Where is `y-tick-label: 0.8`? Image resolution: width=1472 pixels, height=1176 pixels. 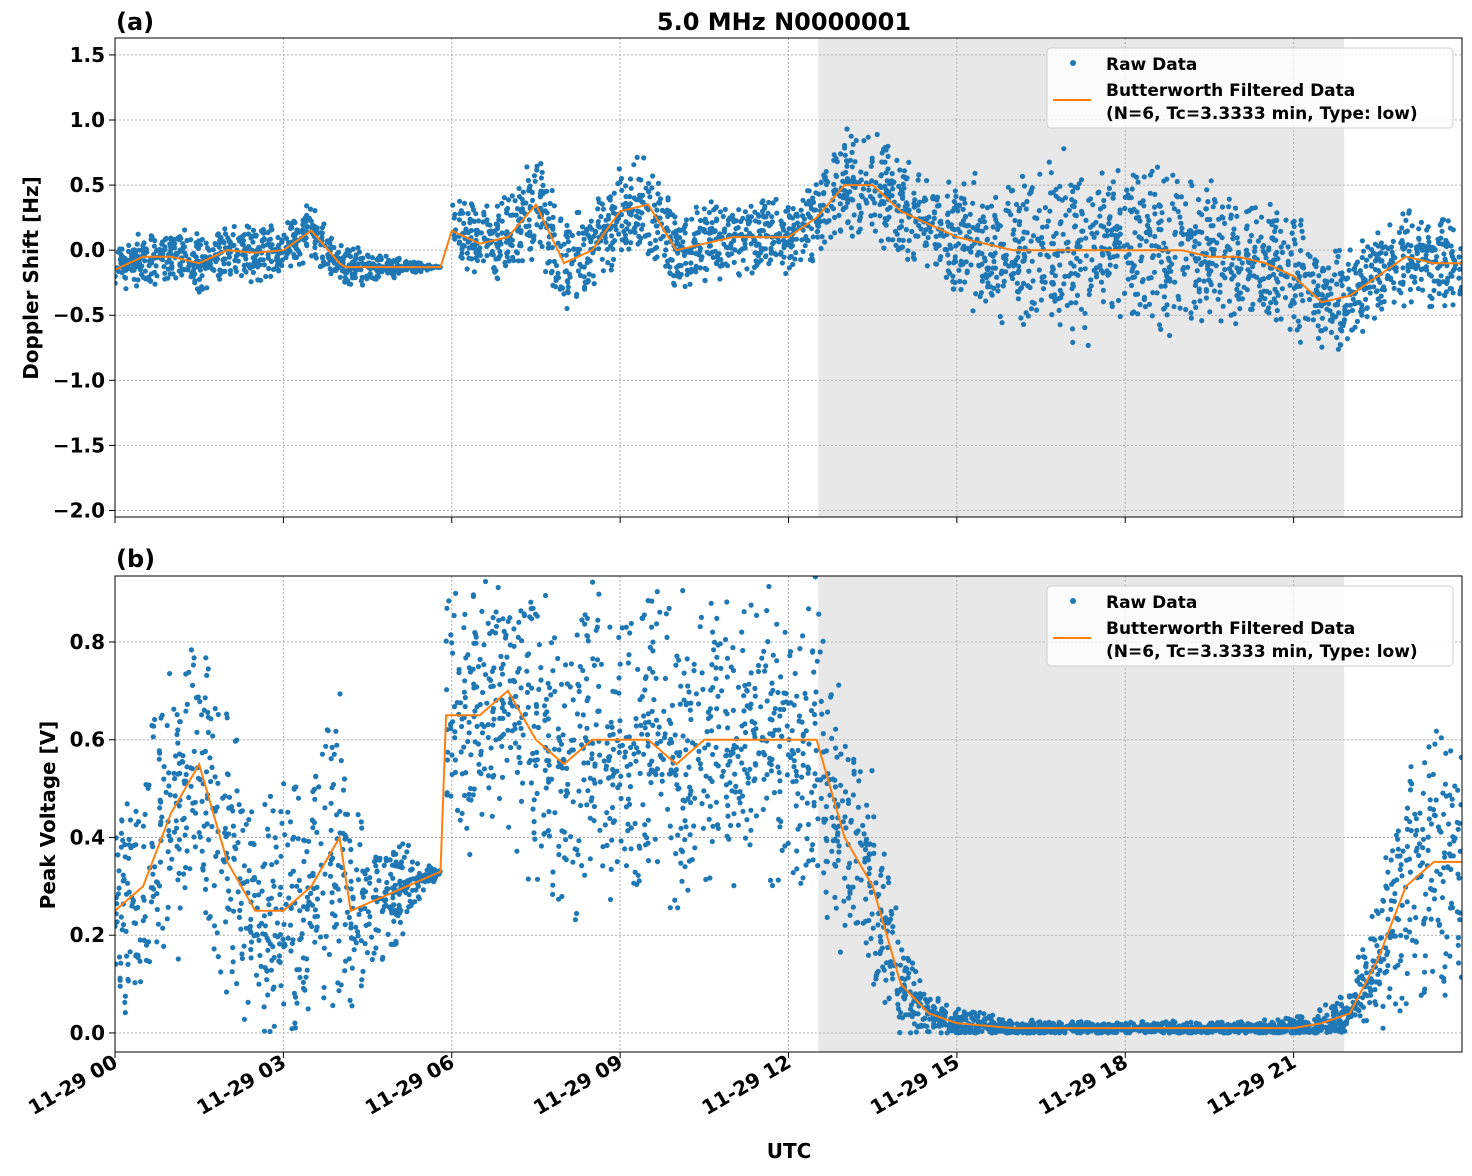 y-tick-label: 0.8 is located at coordinates (87, 642).